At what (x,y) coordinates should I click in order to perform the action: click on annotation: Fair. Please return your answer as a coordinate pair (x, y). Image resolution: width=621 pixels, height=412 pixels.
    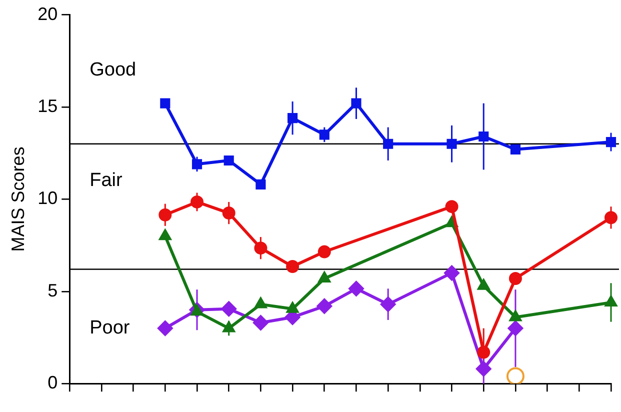
    Looking at the image, I should click on (107, 180).